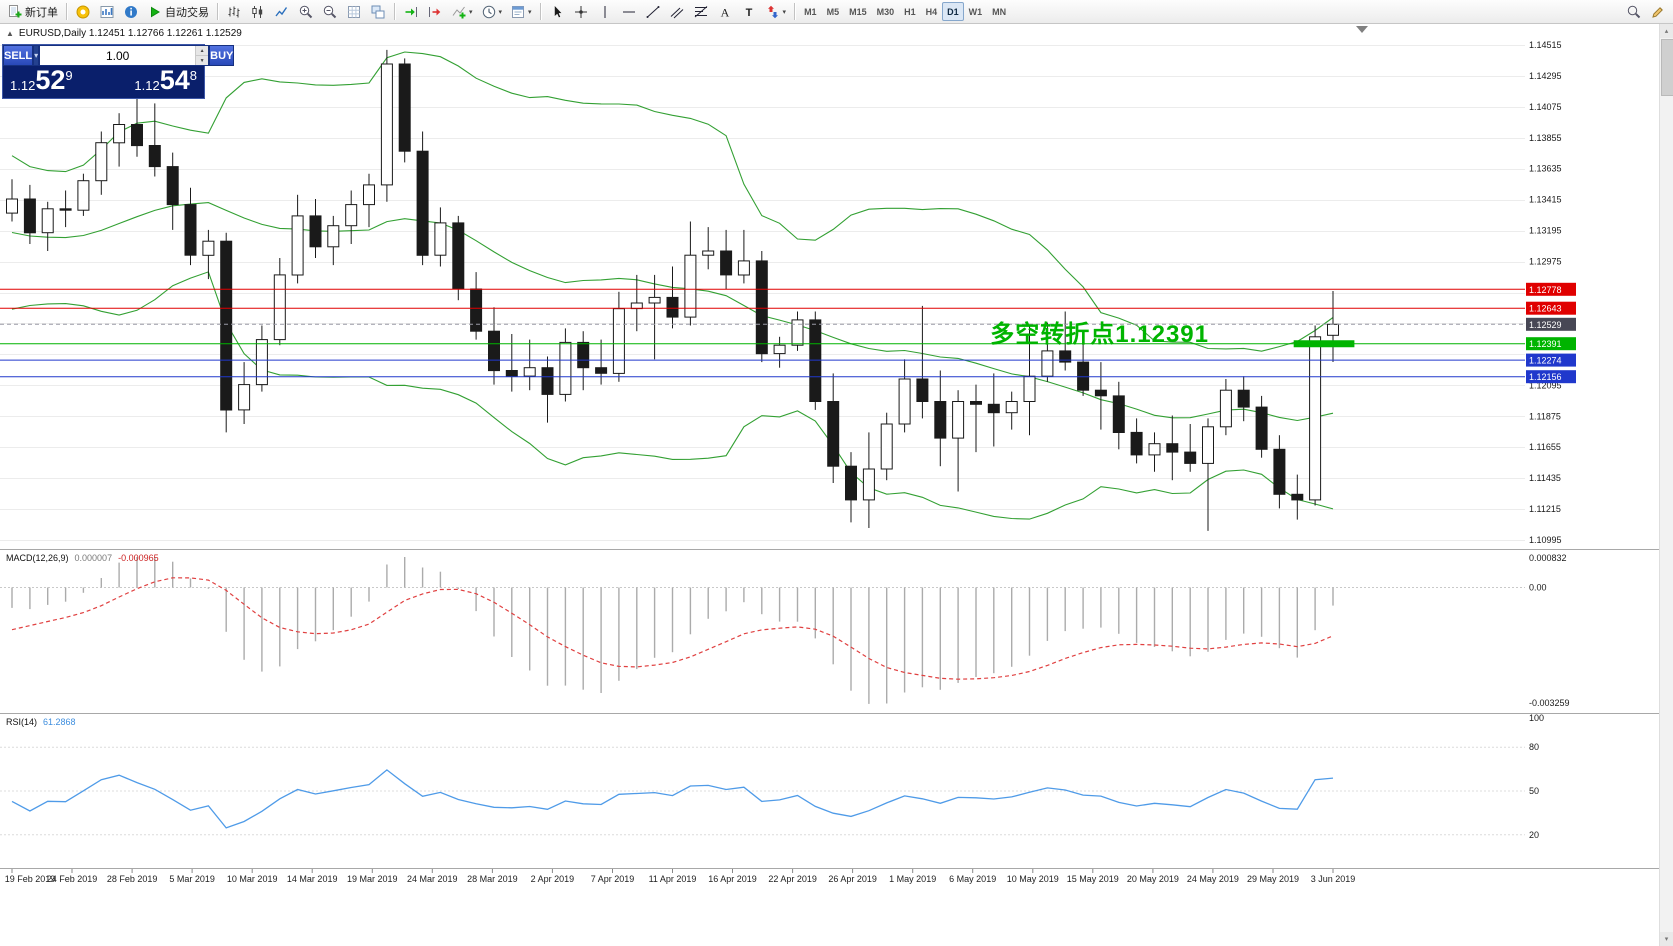 The image size is (1673, 946). What do you see at coordinates (378, 12) in the screenshot?
I see `tile-windows-button` at bounding box center [378, 12].